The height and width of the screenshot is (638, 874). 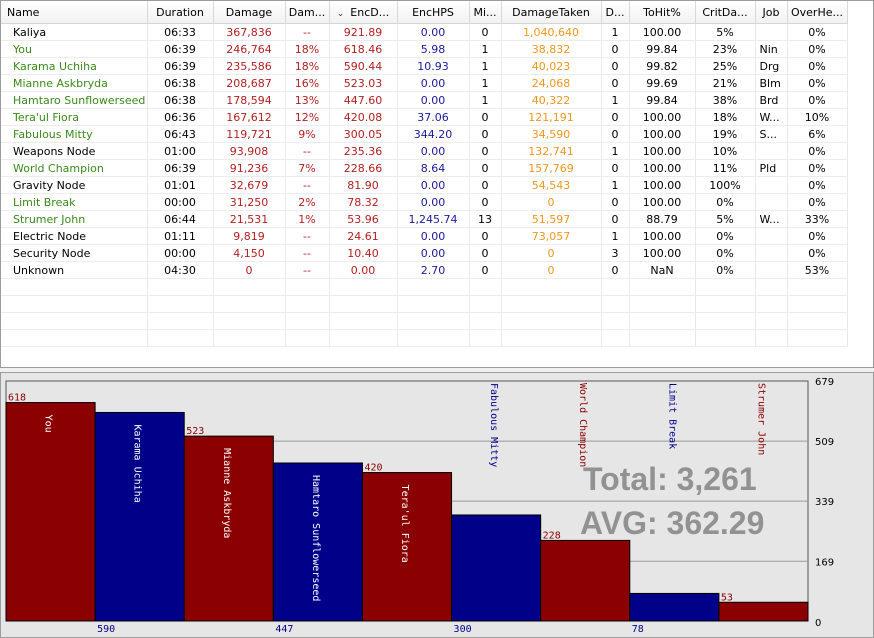 I want to click on cell-tohit: 88.79, so click(x=662, y=219).